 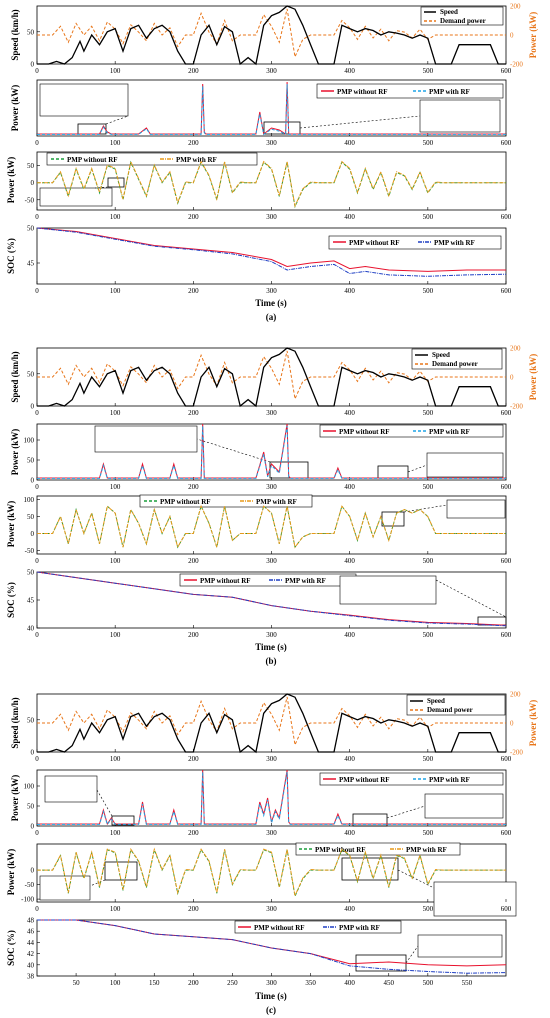 I want to click on fig-c-panel-0-ytick-label: 50, so click(x=31, y=720).